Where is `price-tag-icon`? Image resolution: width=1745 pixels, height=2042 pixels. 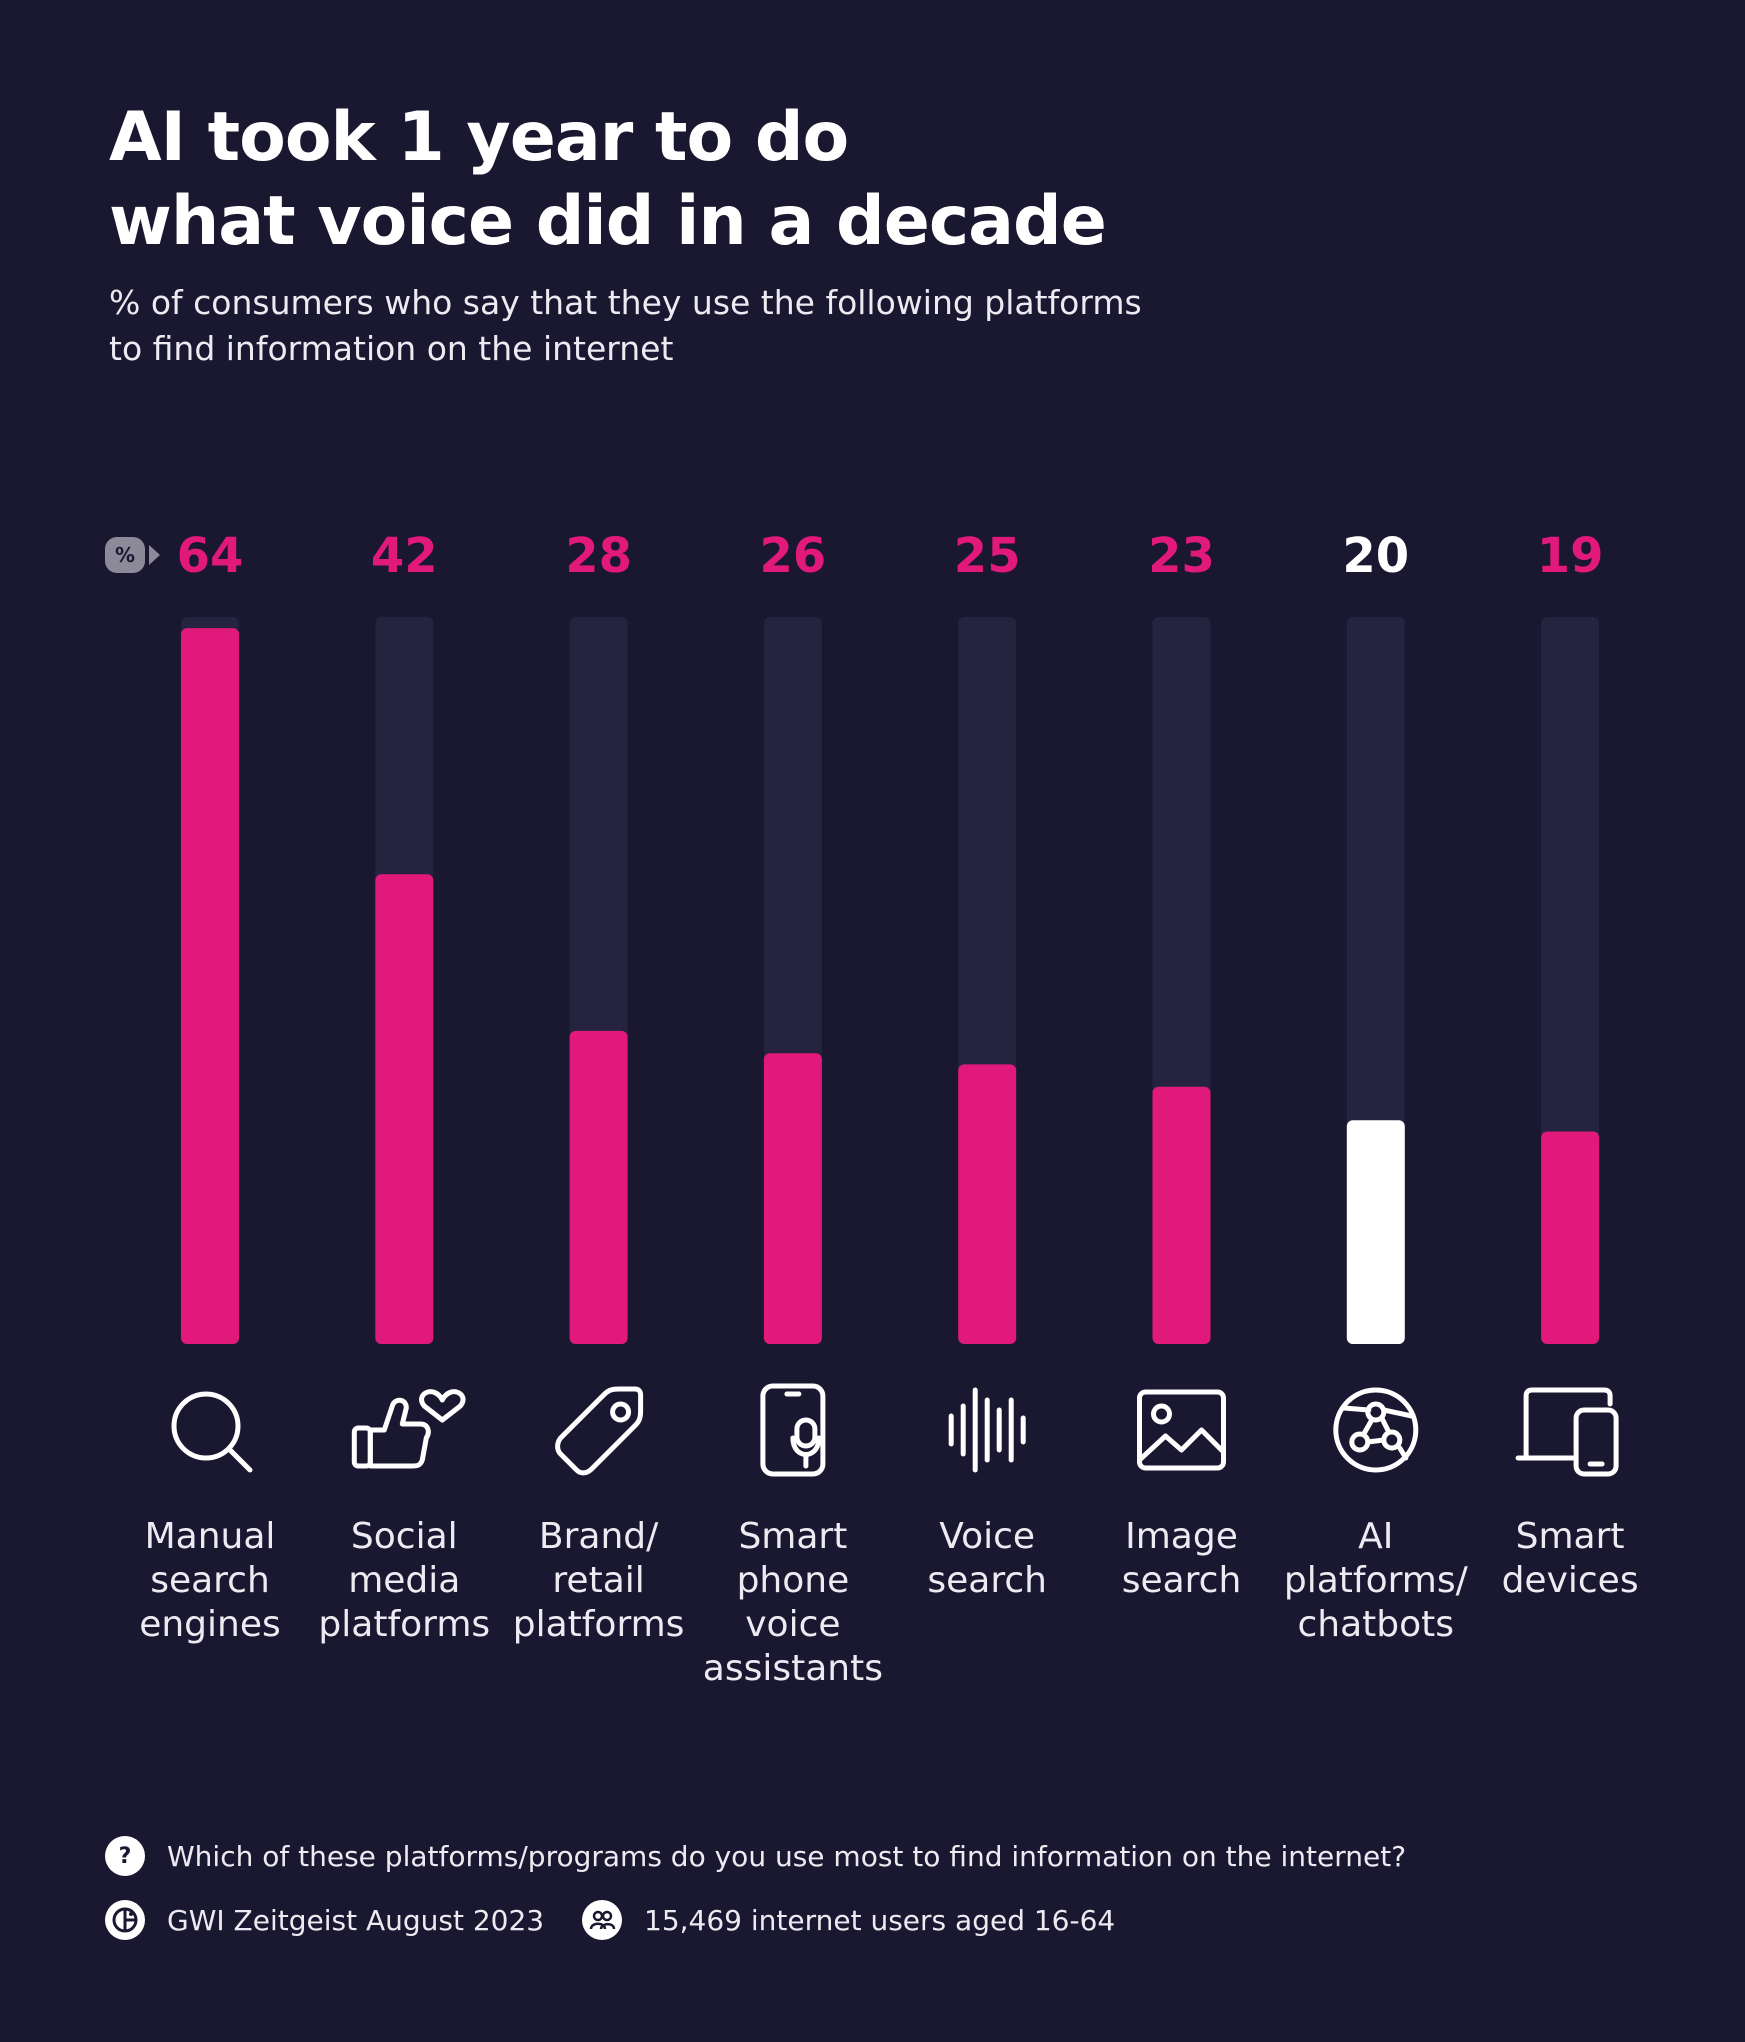
price-tag-icon is located at coordinates (599, 1431).